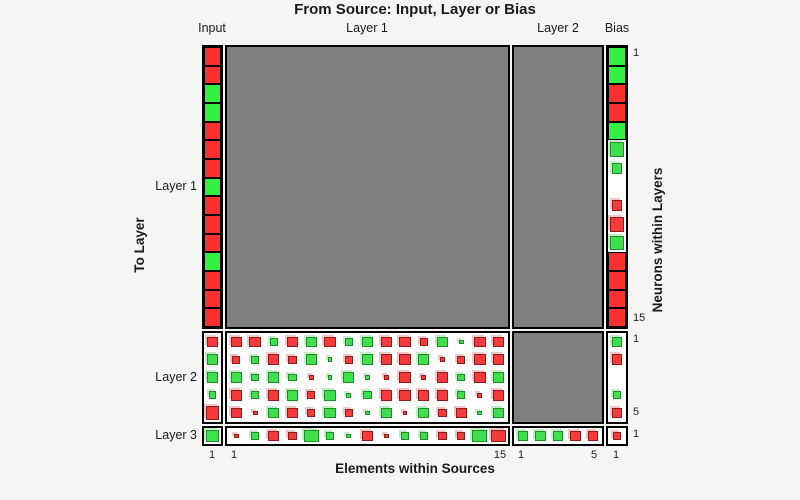  What do you see at coordinates (636, 434) in the screenshot?
I see `y-tick-layer3-1: 1` at bounding box center [636, 434].